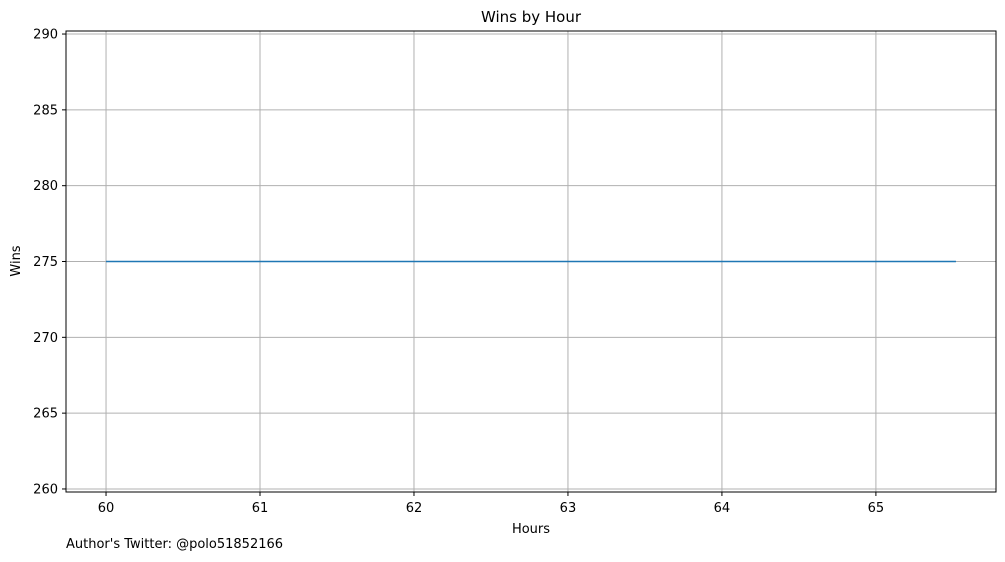  What do you see at coordinates (531, 17) in the screenshot?
I see `chart-title: Wins by Hour` at bounding box center [531, 17].